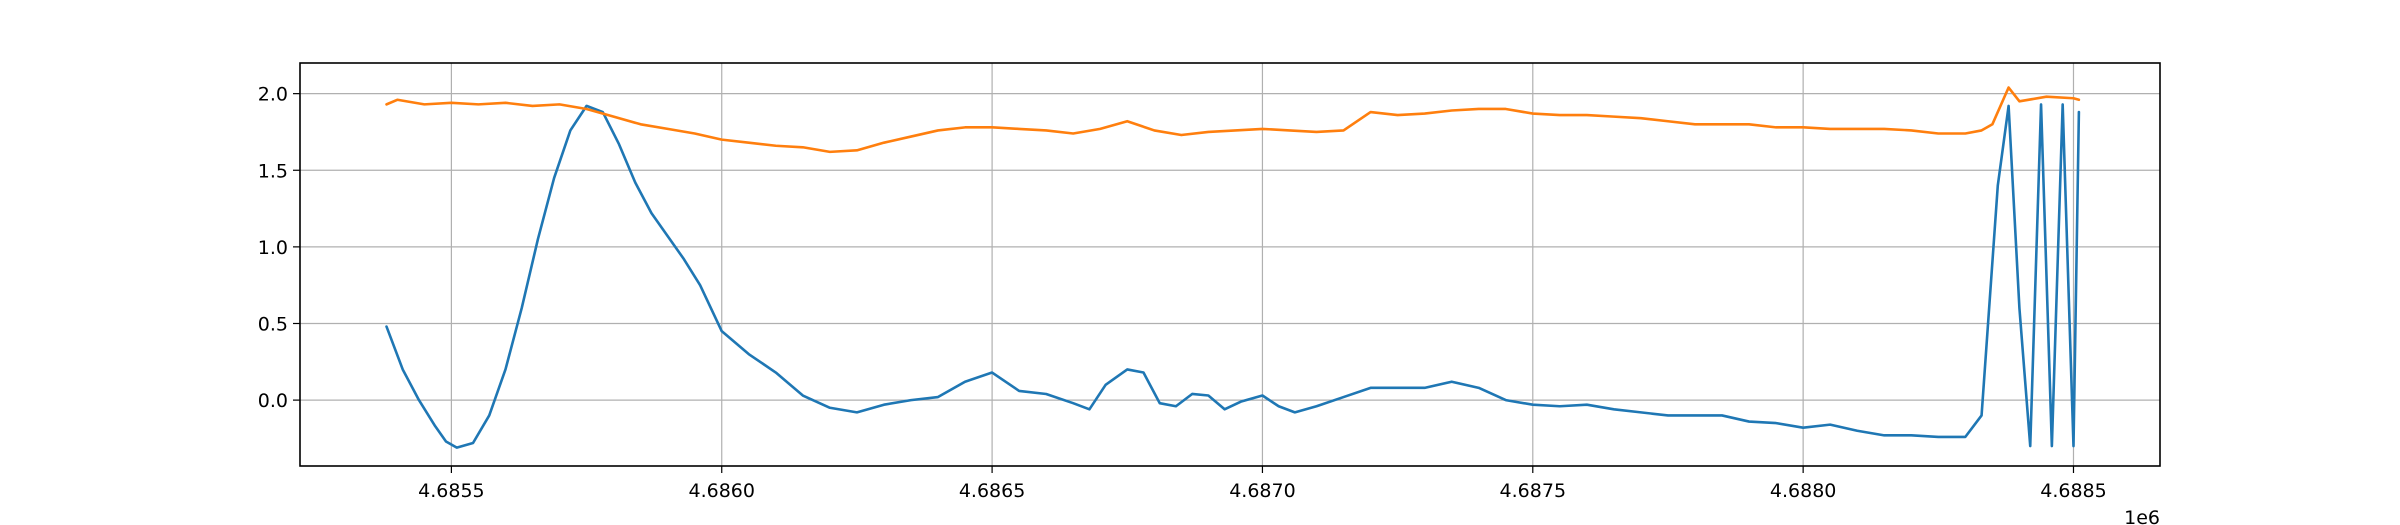 The height and width of the screenshot is (525, 2400). I want to click on y-tick-label: 0.0, so click(273, 401).